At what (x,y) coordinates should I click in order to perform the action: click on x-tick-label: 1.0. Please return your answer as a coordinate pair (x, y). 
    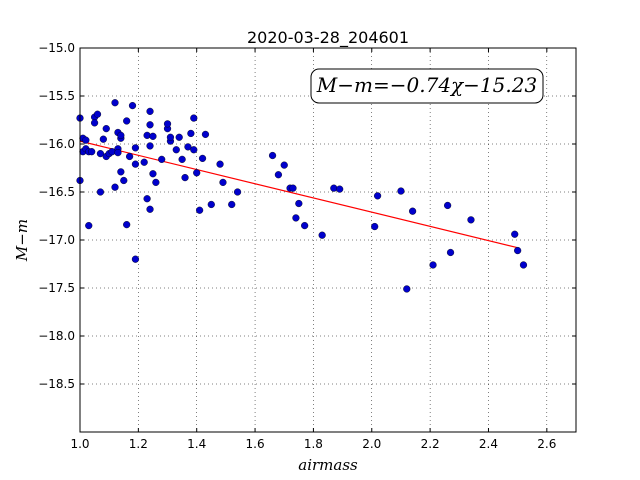
    Looking at the image, I should click on (79, 444).